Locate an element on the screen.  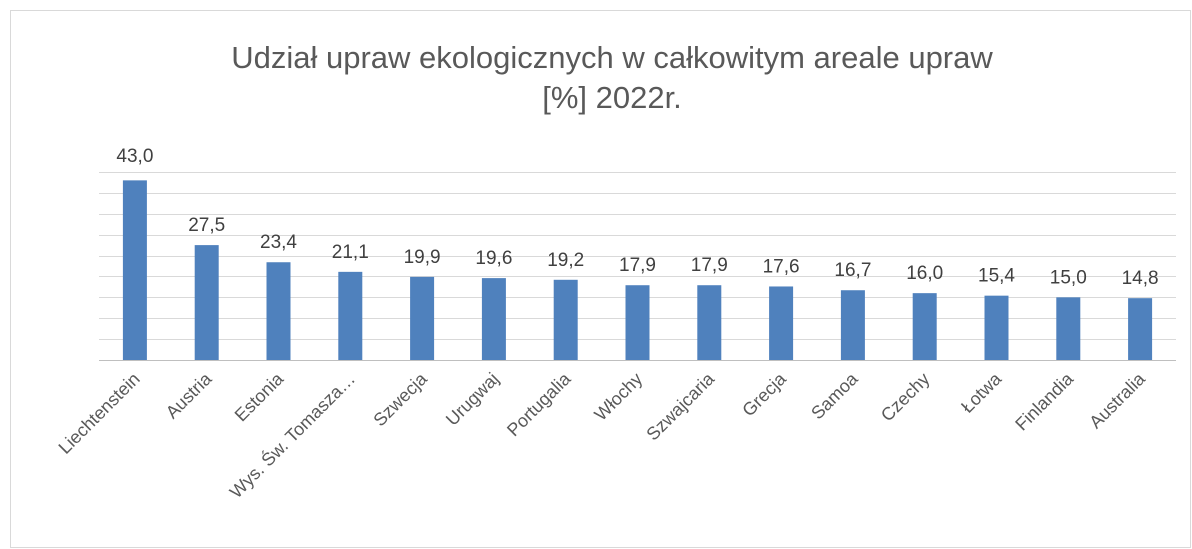
data-label: 19,9 is located at coordinates (422, 257).